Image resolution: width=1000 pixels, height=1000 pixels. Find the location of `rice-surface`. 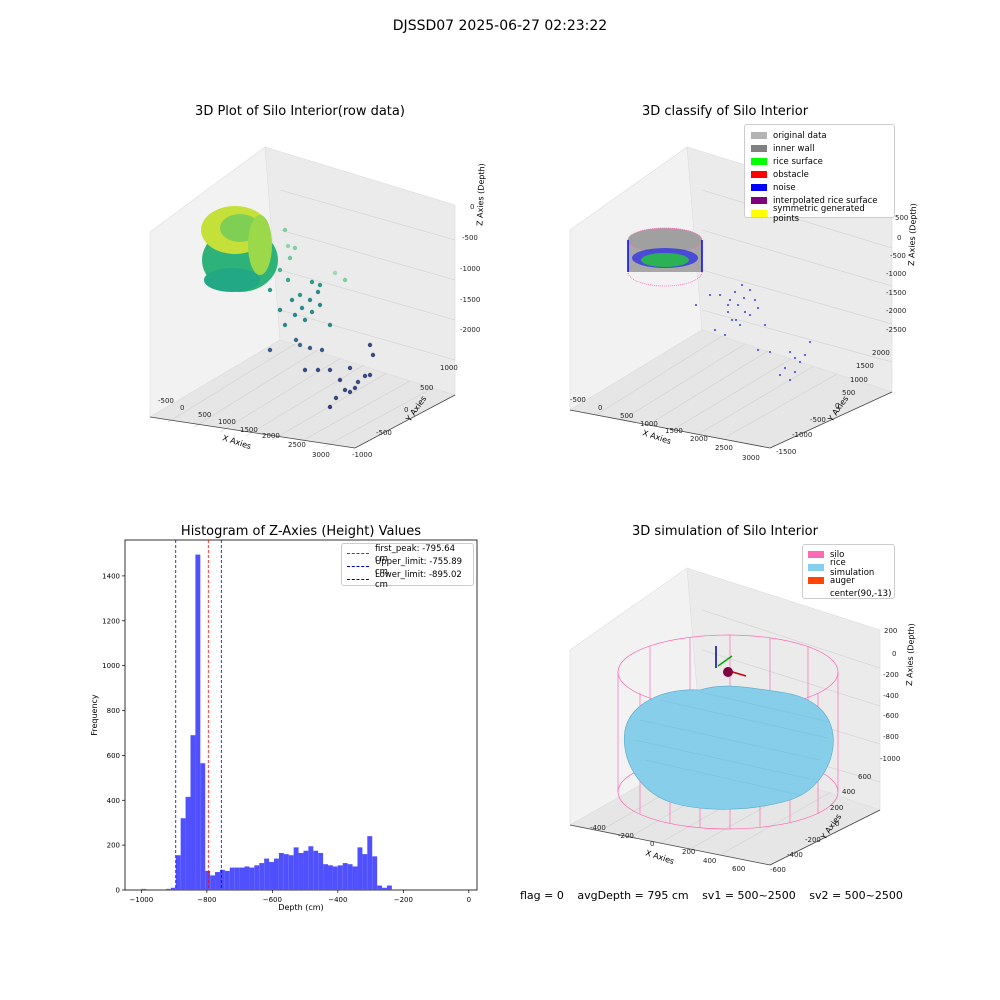

rice-surface is located at coordinates (728, 747).